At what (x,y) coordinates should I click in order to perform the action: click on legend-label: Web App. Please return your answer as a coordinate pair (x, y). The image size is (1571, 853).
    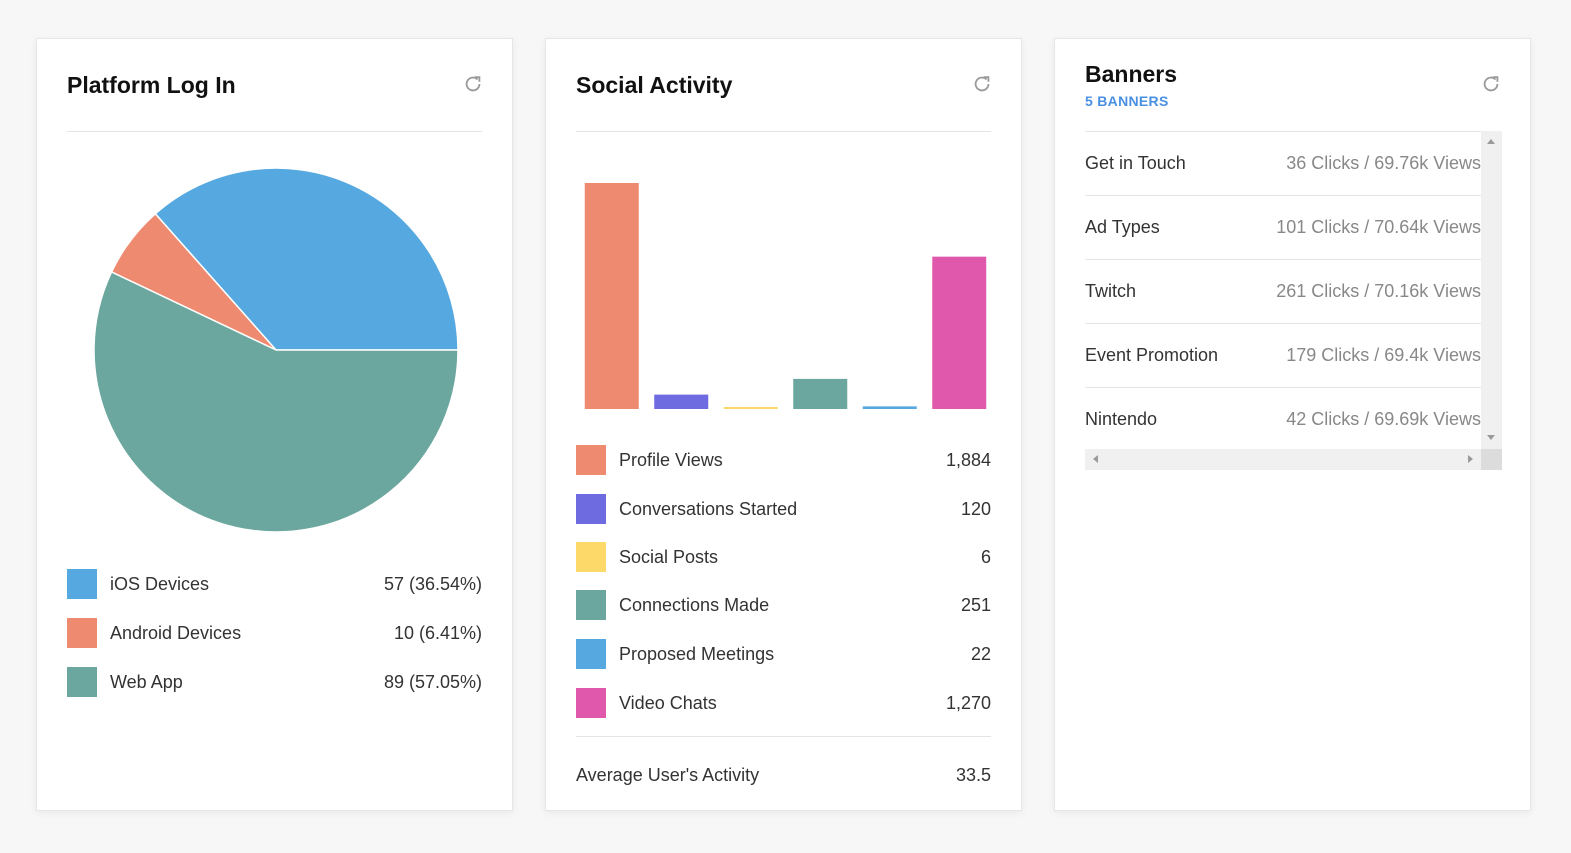
    Looking at the image, I should click on (146, 682).